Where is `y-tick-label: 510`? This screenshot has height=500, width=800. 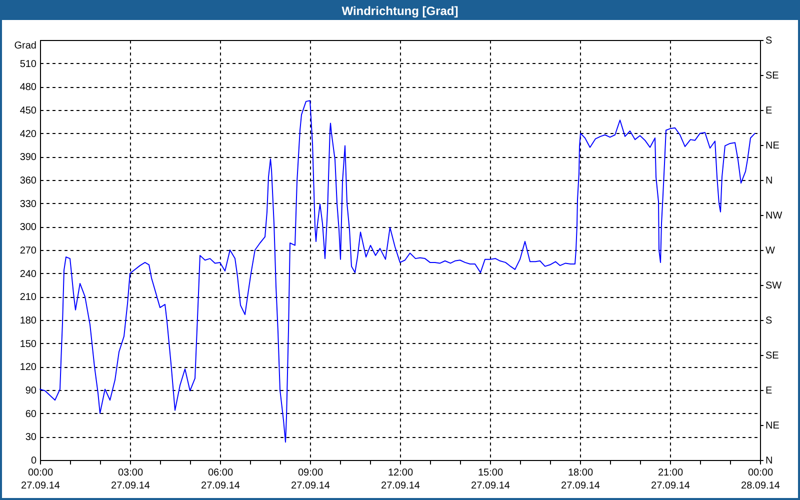
y-tick-label: 510 is located at coordinates (28, 64).